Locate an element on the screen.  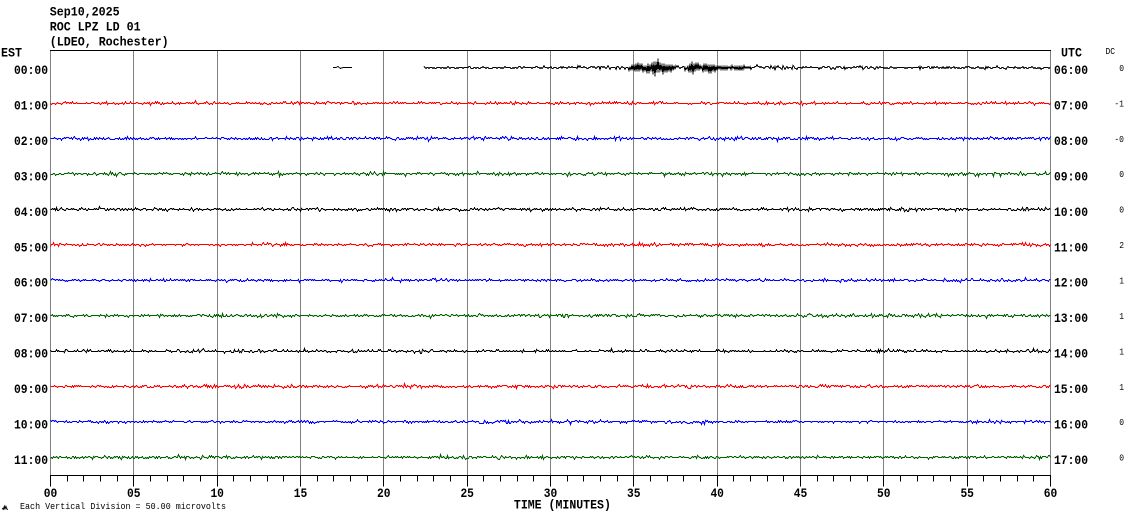
svg-text: 02:00 is located at coordinates (31, 141).